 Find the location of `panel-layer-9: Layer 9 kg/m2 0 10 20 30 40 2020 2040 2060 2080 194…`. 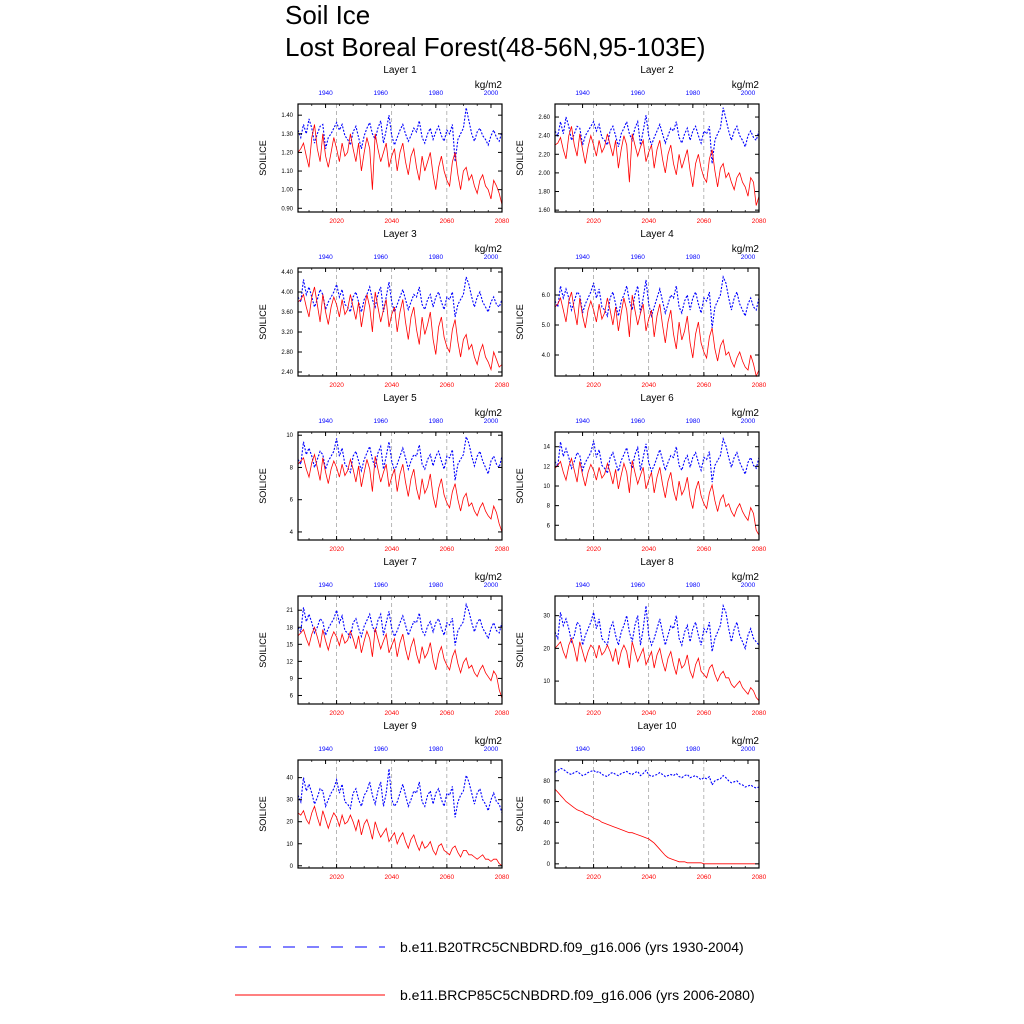

panel-layer-9: Layer 9 kg/m2 0 10 20 30 40 2020 2040 2060 2080 194… is located at coordinates (384, 801).